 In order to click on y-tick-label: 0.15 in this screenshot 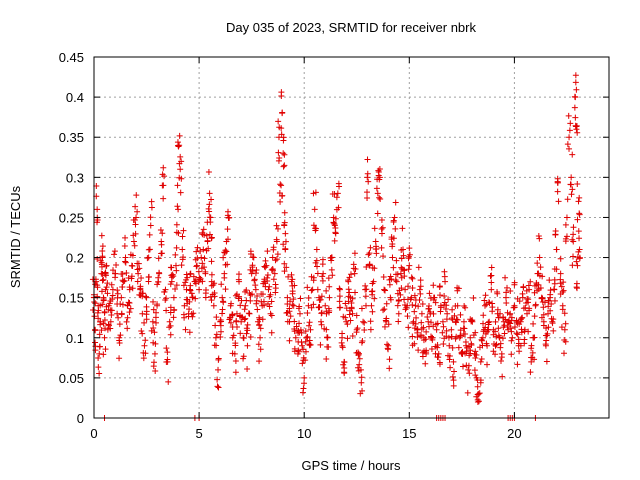, I will do `click(71, 298)`.